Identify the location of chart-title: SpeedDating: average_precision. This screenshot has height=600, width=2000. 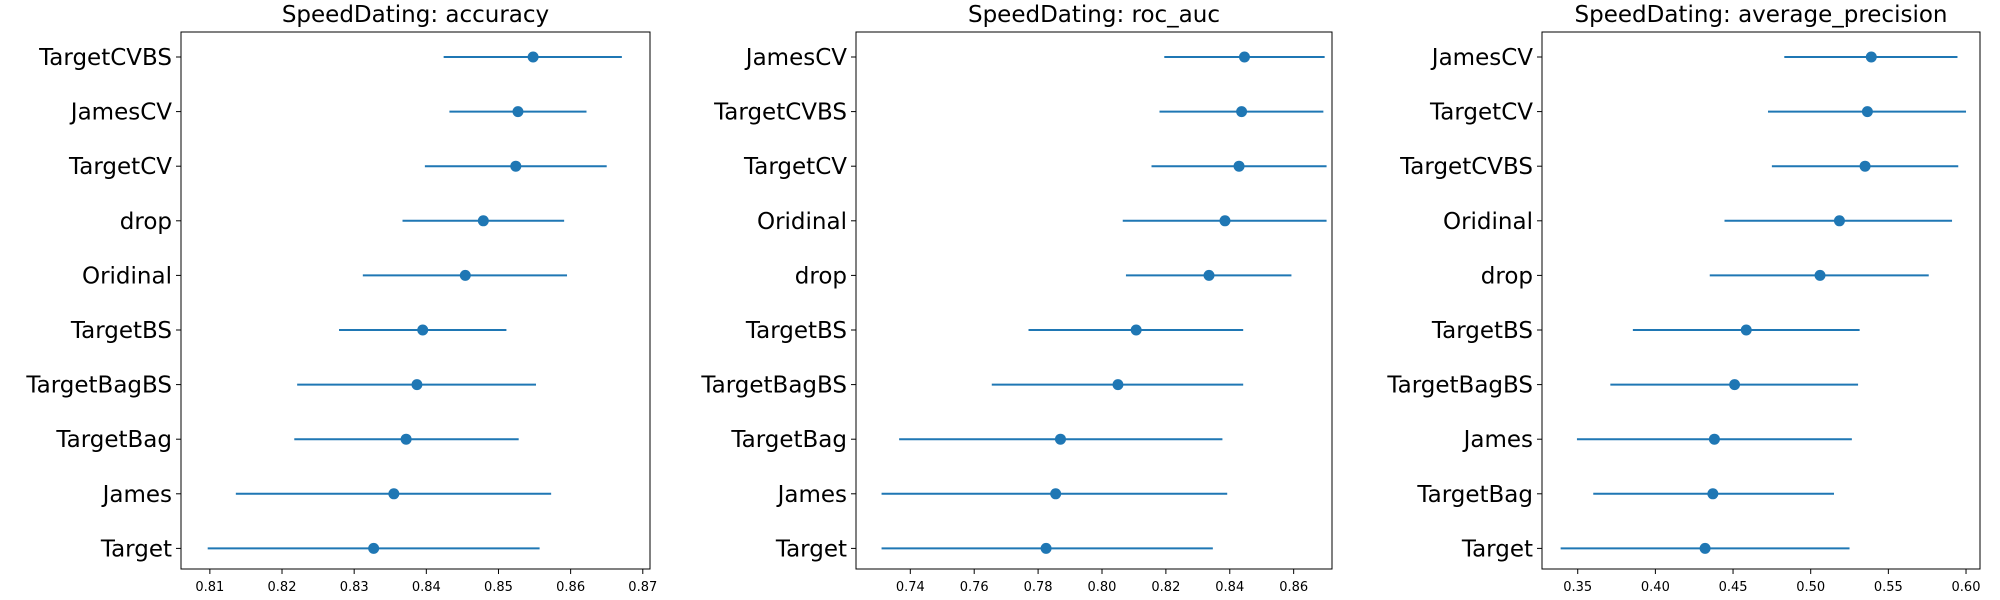
(1761, 15).